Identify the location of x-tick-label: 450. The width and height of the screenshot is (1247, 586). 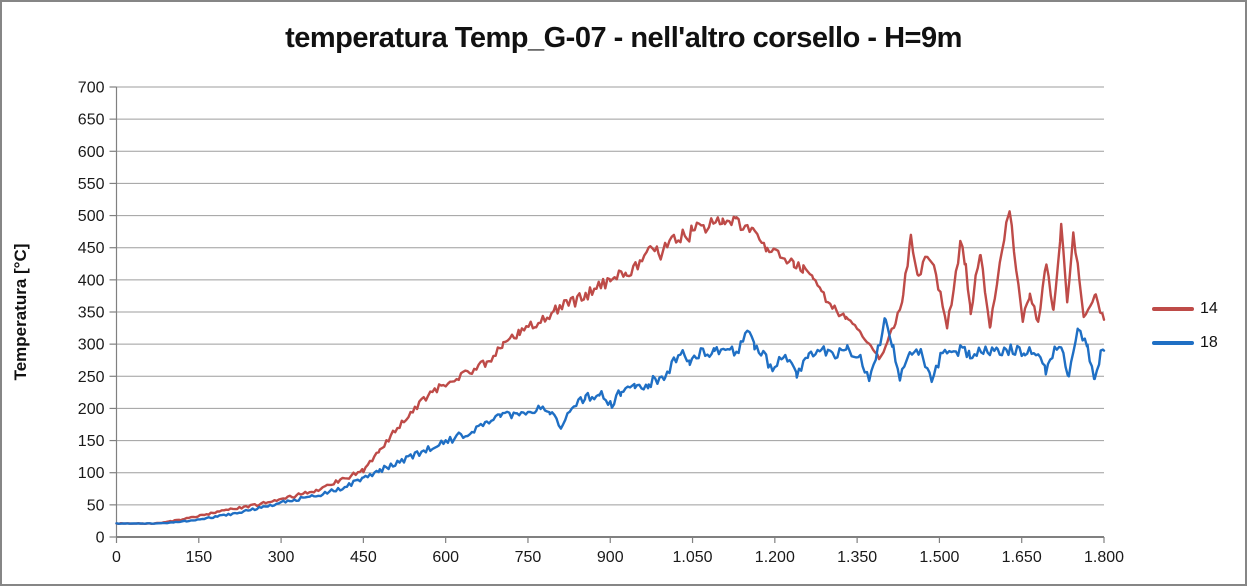
(363, 557).